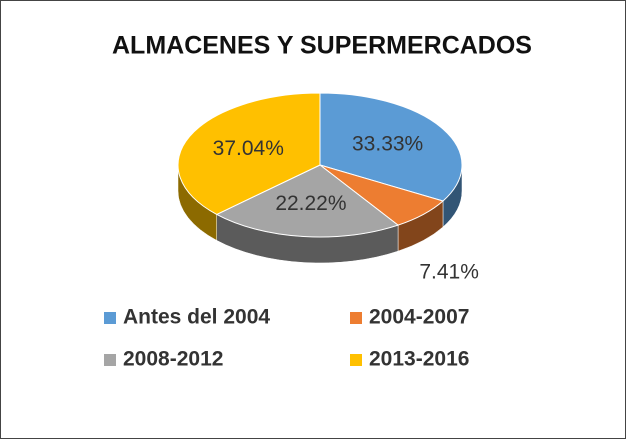  What do you see at coordinates (419, 317) in the screenshot?
I see `legend-label: 2004-2007` at bounding box center [419, 317].